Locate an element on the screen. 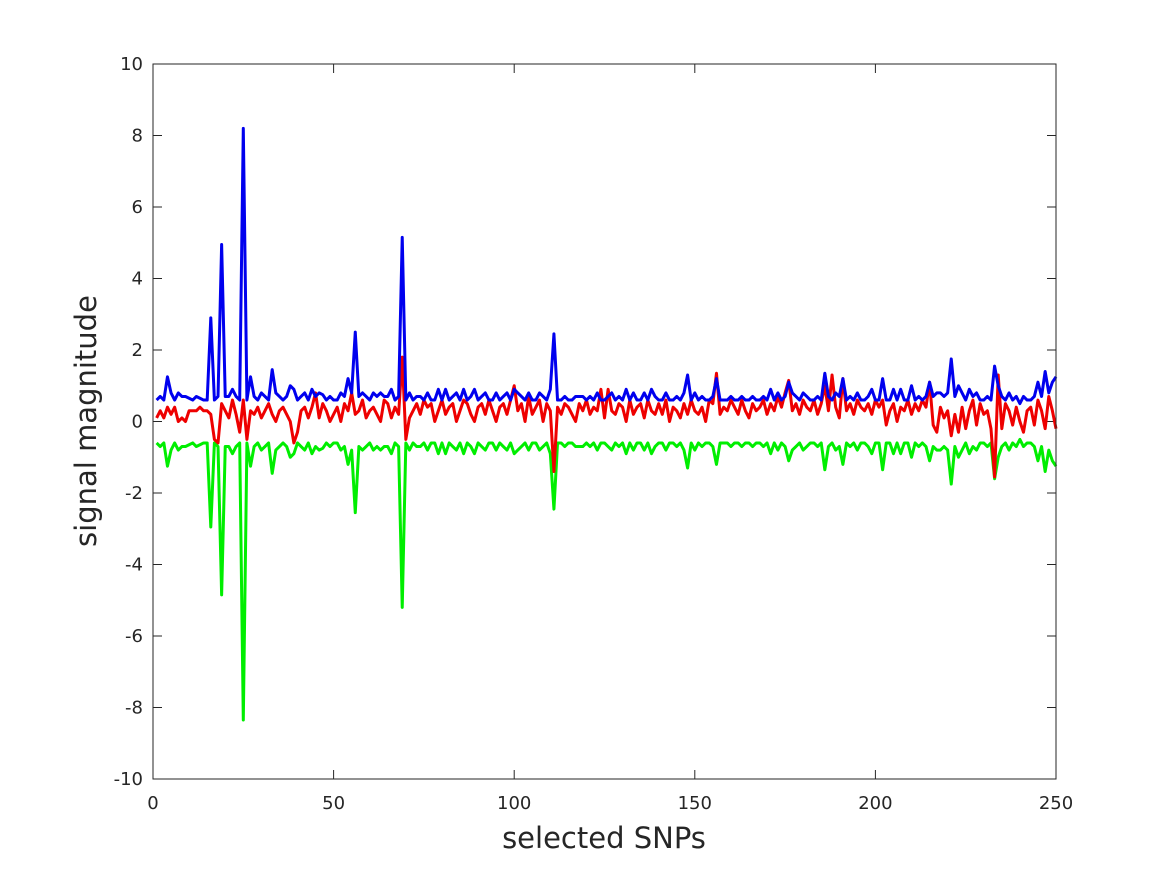 The width and height of the screenshot is (1167, 875). y-tick-label: 4 is located at coordinates (137, 279).